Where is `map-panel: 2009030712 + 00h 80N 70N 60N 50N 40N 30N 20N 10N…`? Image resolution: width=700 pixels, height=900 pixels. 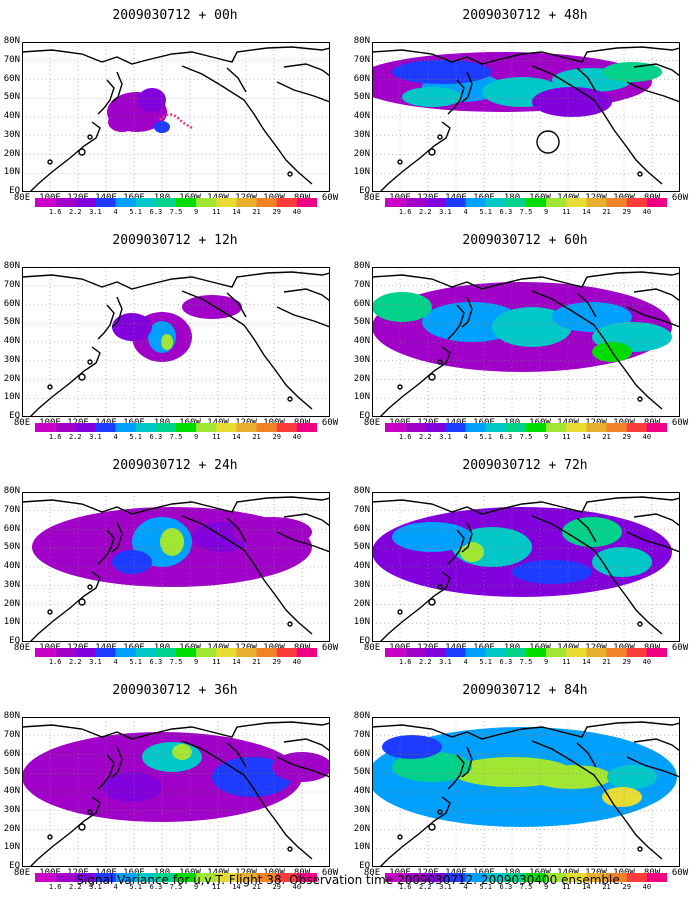
map-panel: 2009030712 + 00h 80N 70N 60N 50N 40N 30N 20N 10N… is located at coordinates (175, 112).